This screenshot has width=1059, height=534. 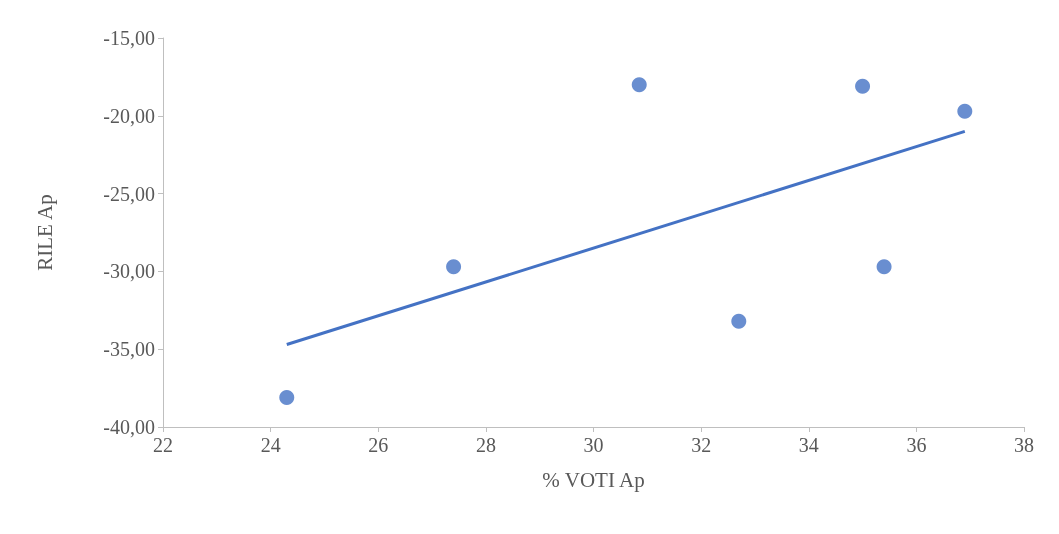 What do you see at coordinates (129, 427) in the screenshot?
I see `y-tick-label: -40,00` at bounding box center [129, 427].